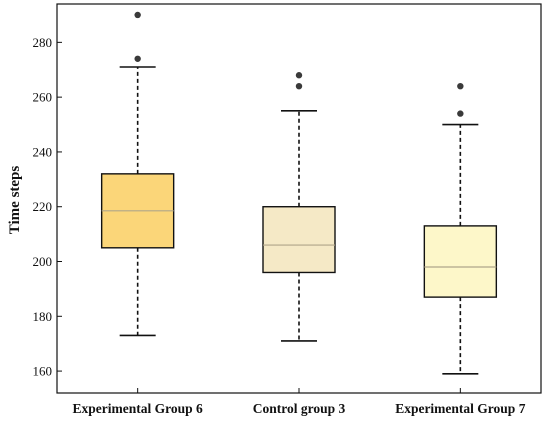 This screenshot has width=550, height=424. I want to click on y-tick-label: 180, so click(43, 316).